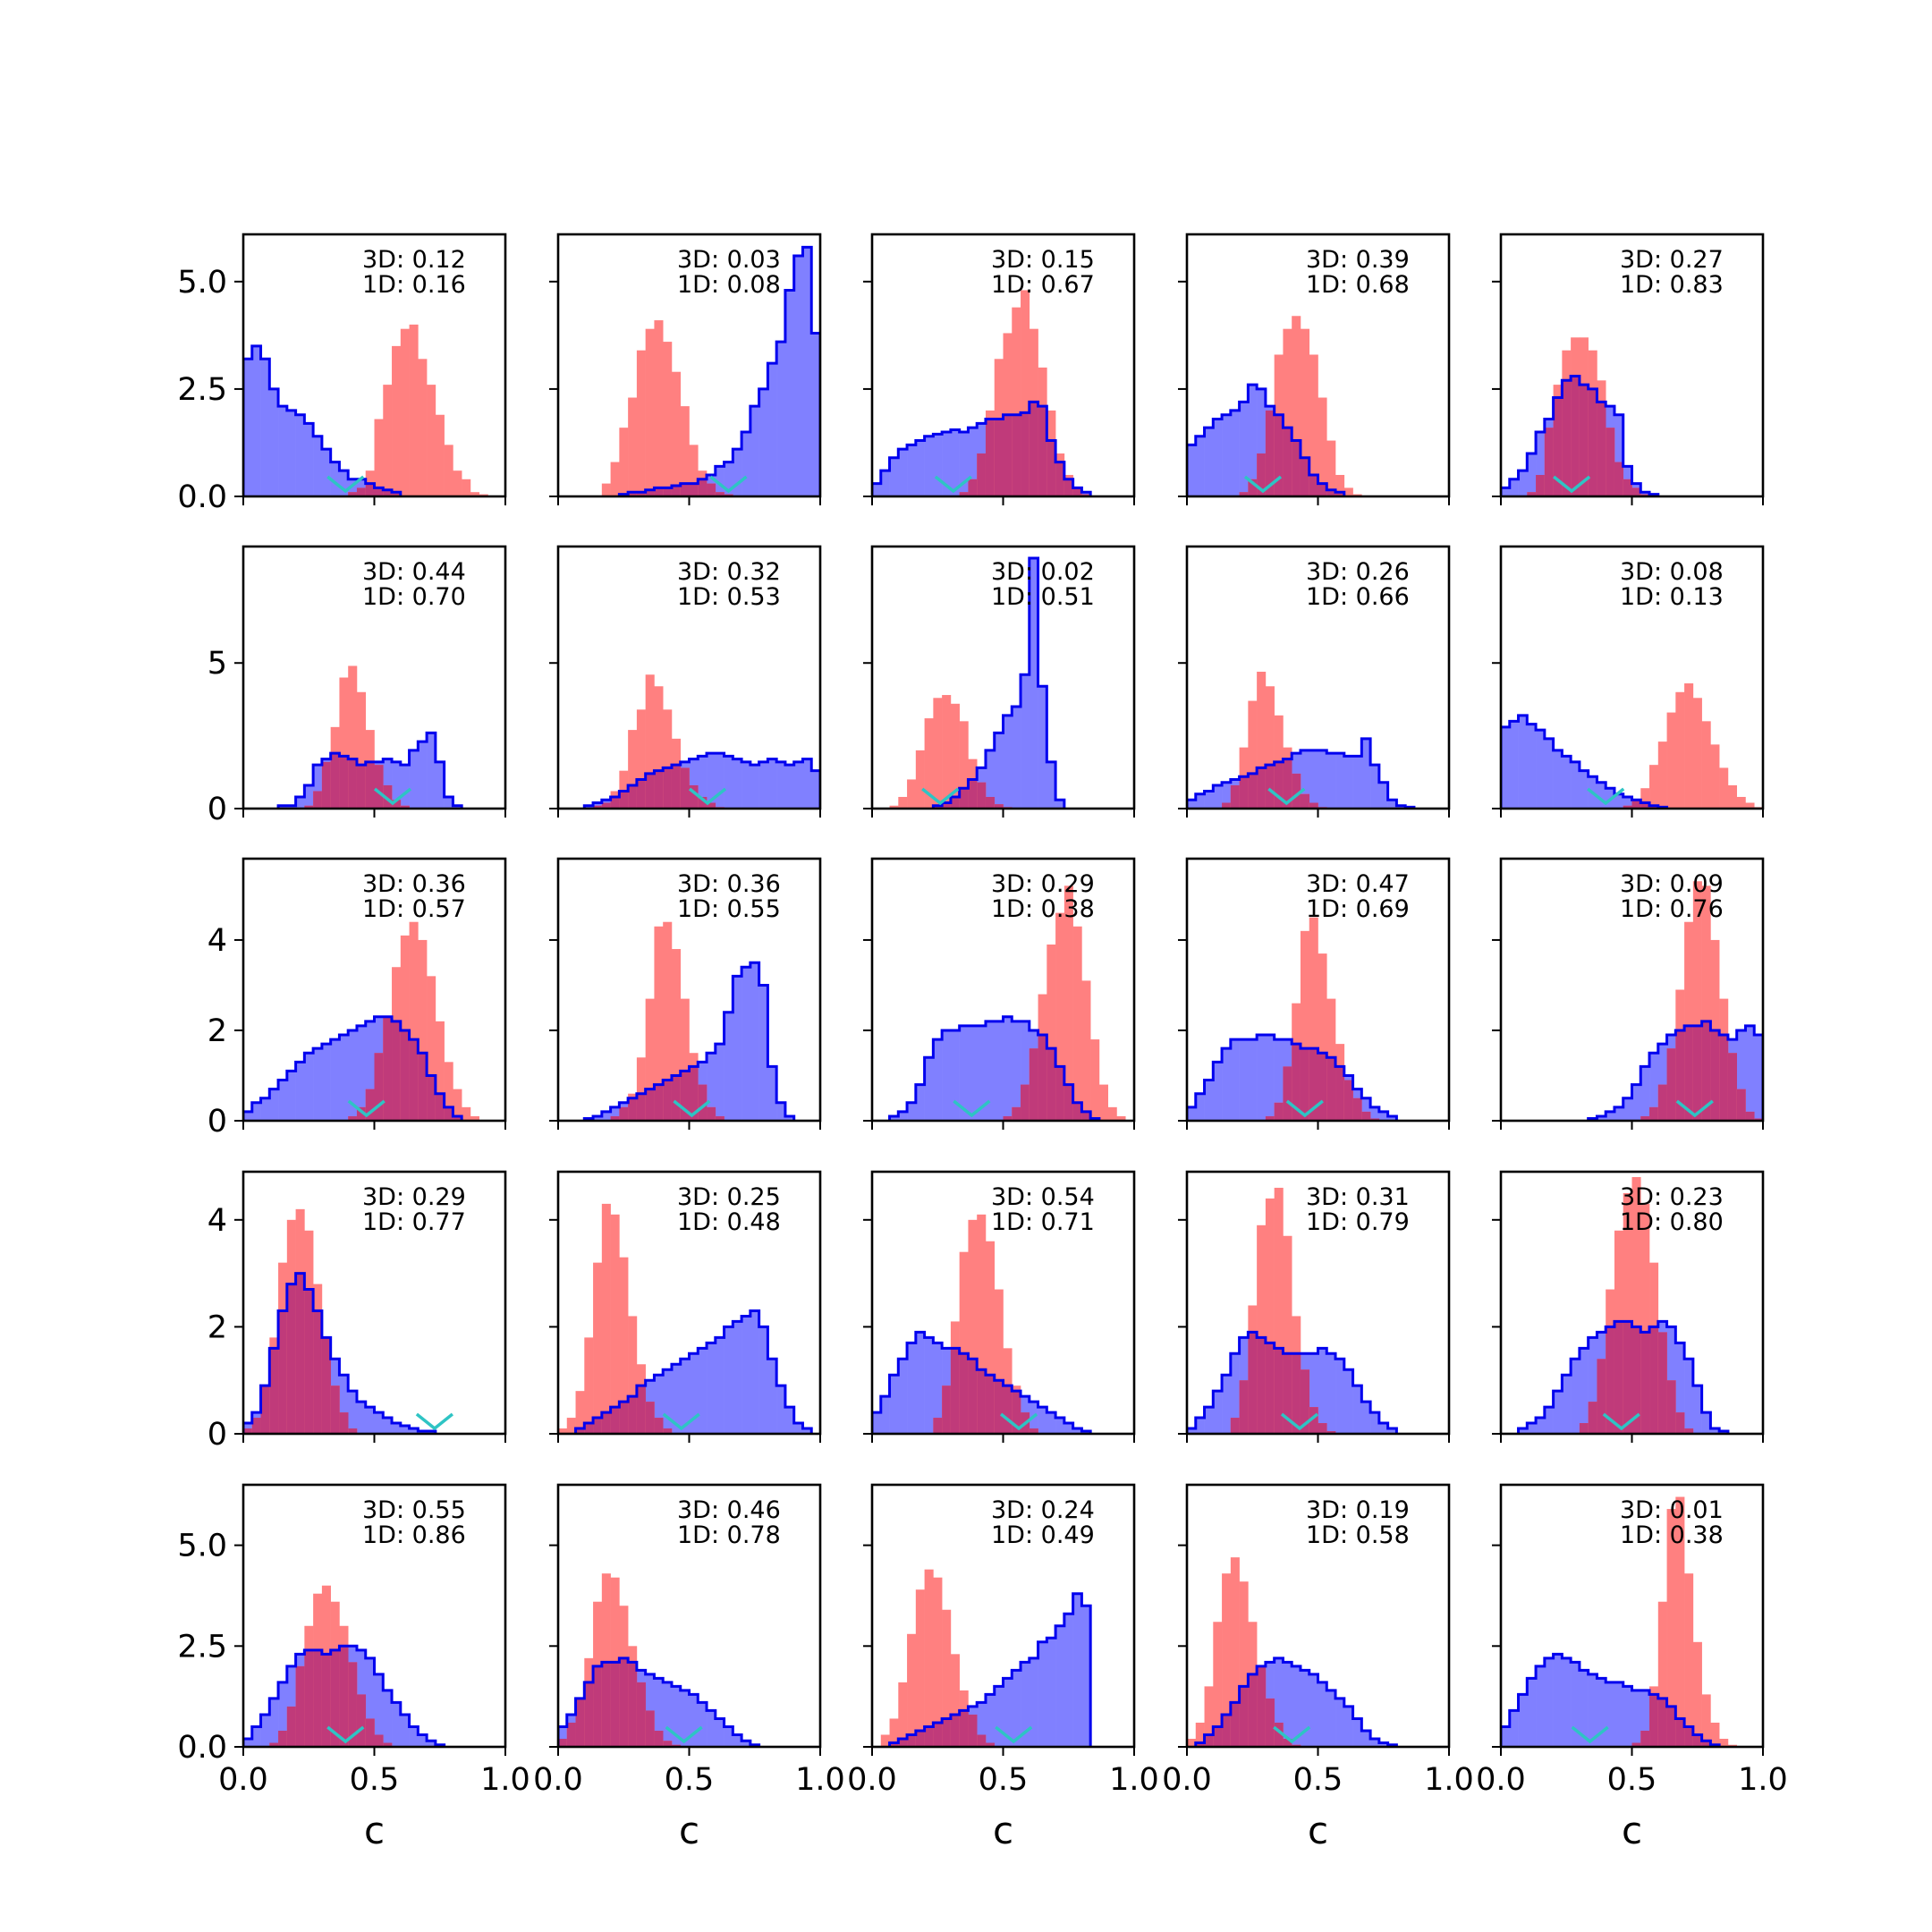 The image size is (1932, 1932). Describe the element at coordinates (1672, 597) in the screenshot. I see `annotation-1d: 1D: 0.13` at that location.